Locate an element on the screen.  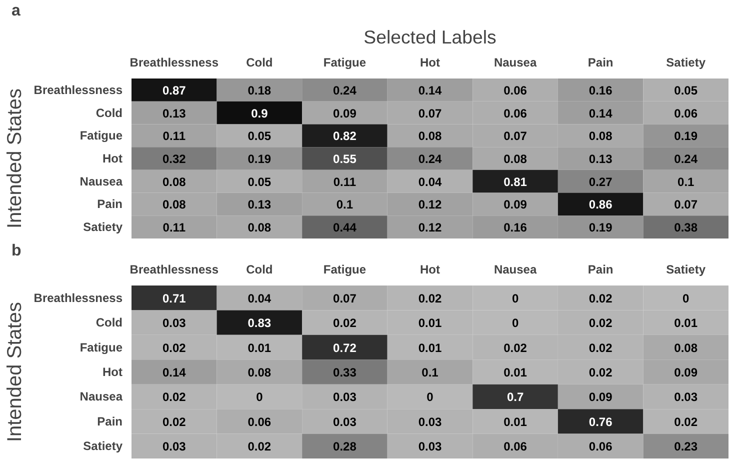
data-label: 0.71 is located at coordinates (174, 298).